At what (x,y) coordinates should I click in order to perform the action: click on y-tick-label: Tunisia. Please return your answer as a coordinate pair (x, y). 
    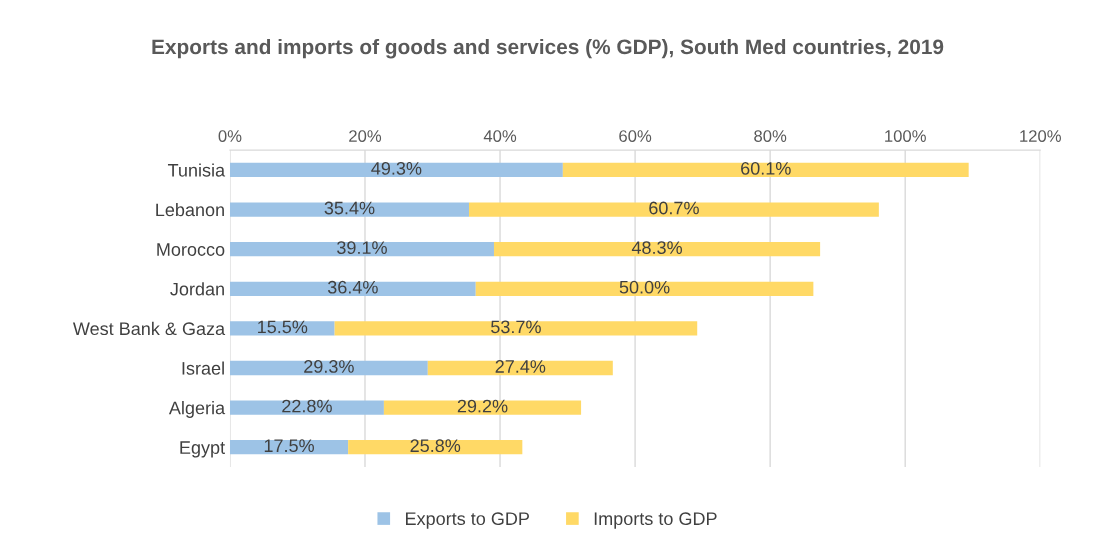
    Looking at the image, I should click on (196, 170).